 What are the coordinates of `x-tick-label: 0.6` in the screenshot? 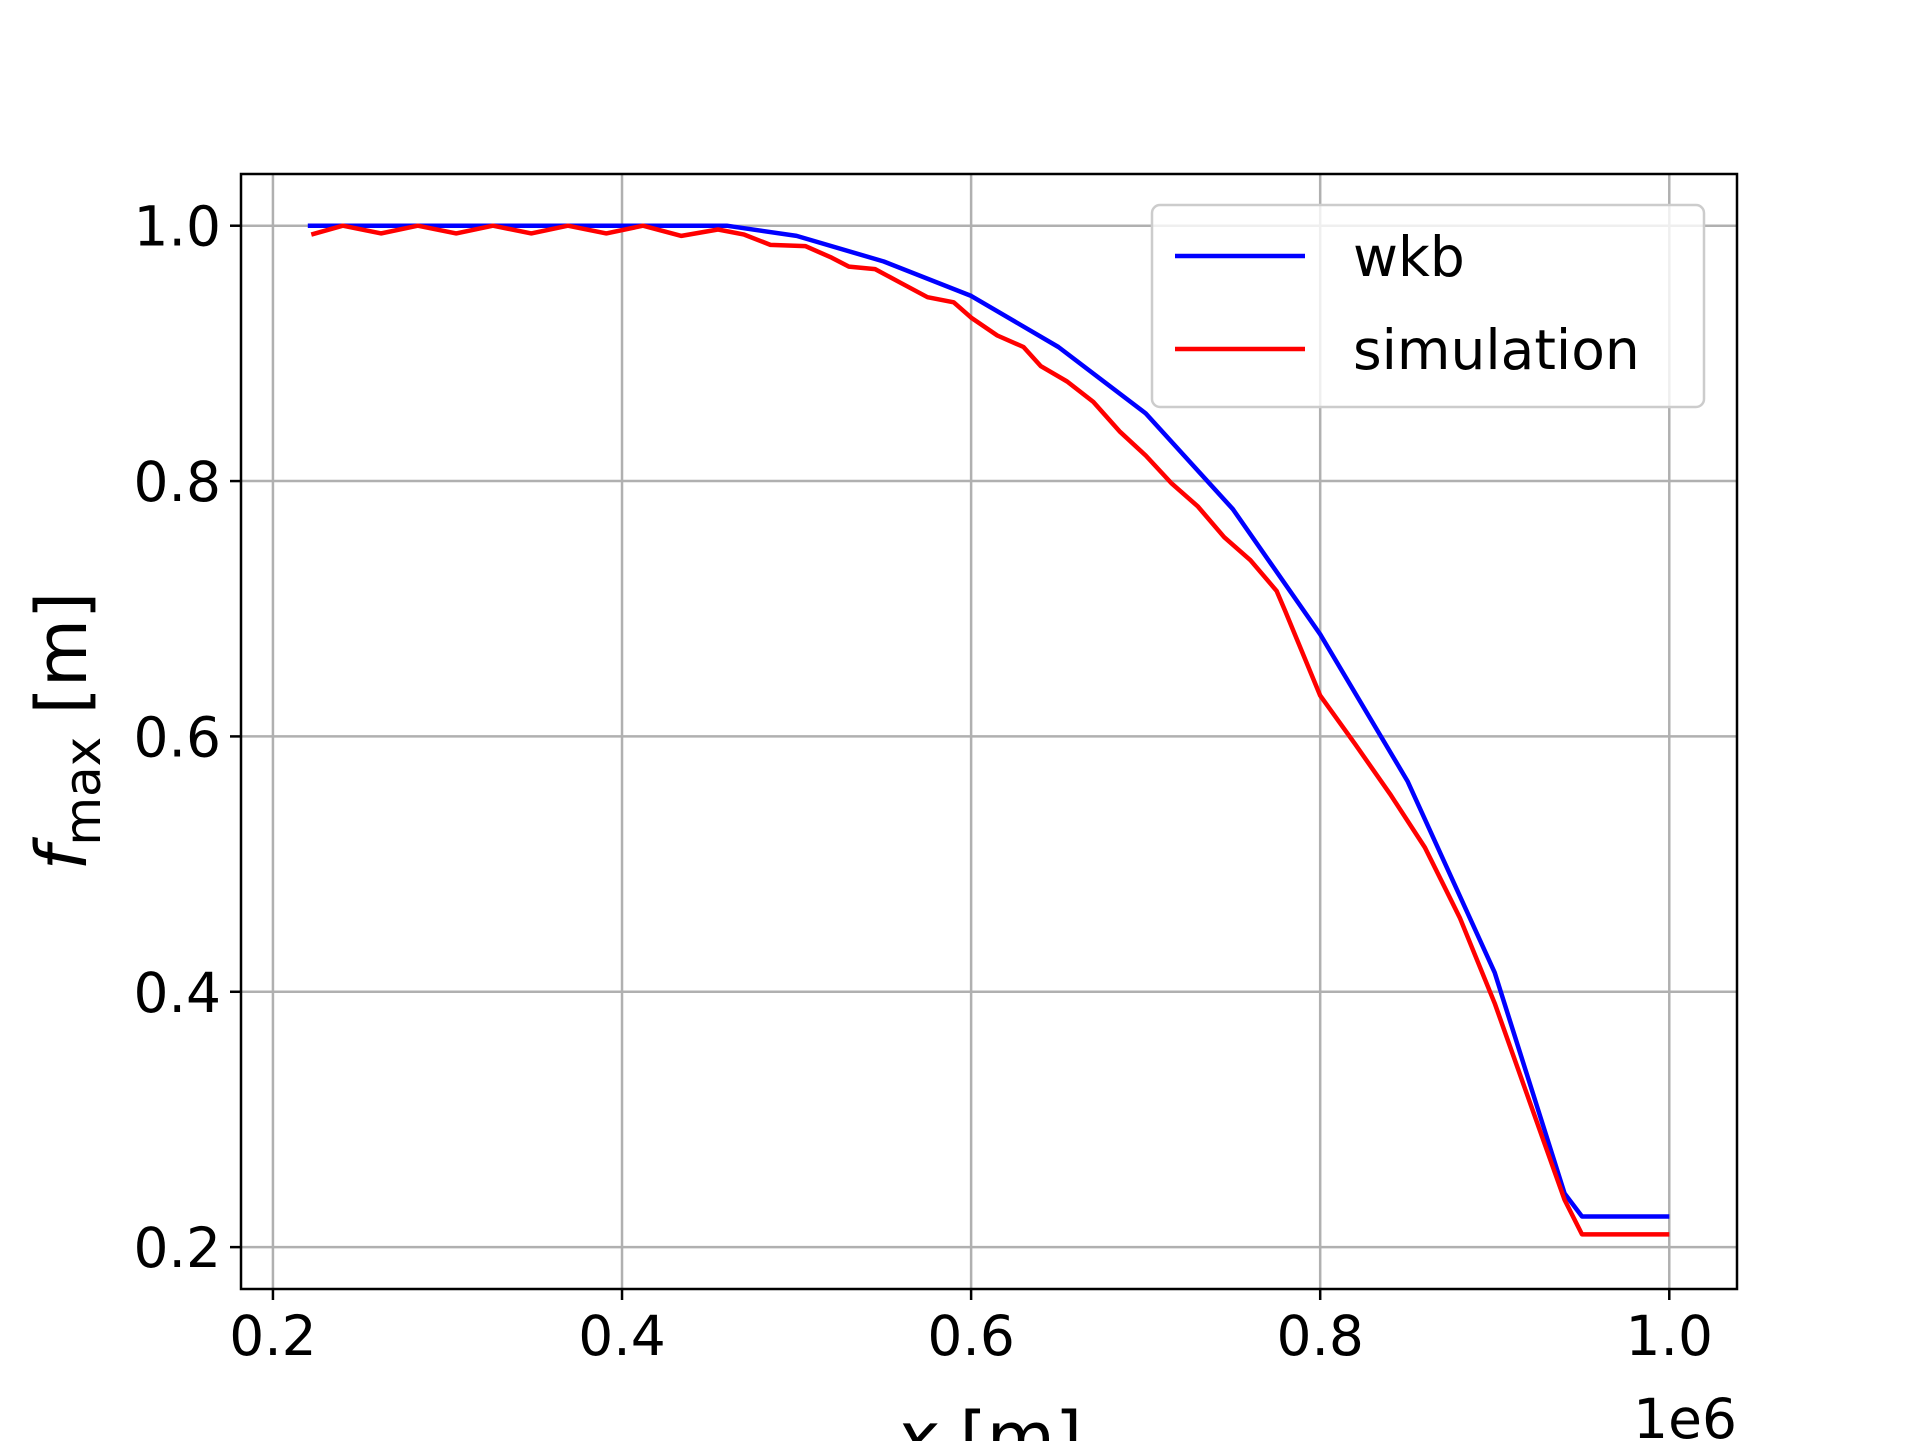 It's located at (970, 1336).